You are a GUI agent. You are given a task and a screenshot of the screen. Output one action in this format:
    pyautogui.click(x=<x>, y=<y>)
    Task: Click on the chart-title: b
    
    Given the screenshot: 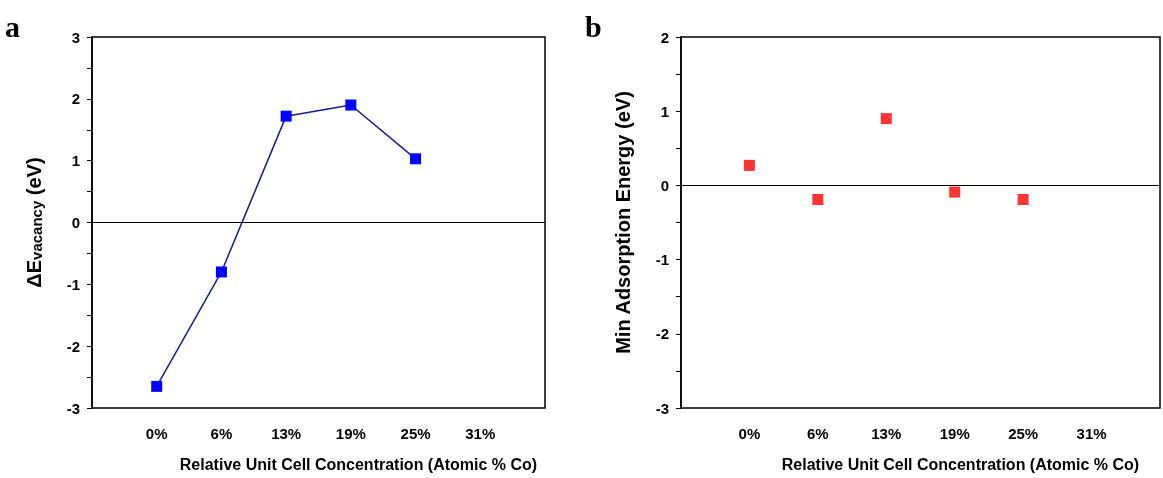 What is the action you would take?
    pyautogui.click(x=593, y=26)
    